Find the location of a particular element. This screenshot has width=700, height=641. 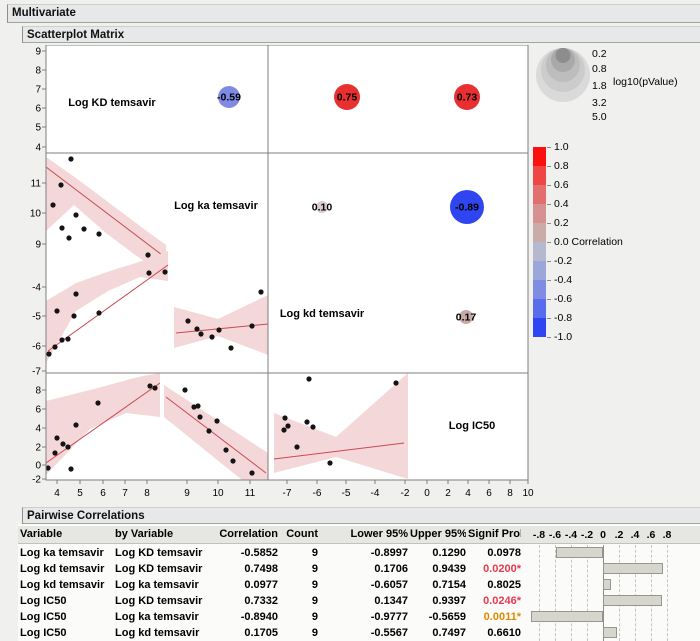

outline-header-scatterplot-matrix: Scatterplot Matrix is located at coordinates (361, 34).